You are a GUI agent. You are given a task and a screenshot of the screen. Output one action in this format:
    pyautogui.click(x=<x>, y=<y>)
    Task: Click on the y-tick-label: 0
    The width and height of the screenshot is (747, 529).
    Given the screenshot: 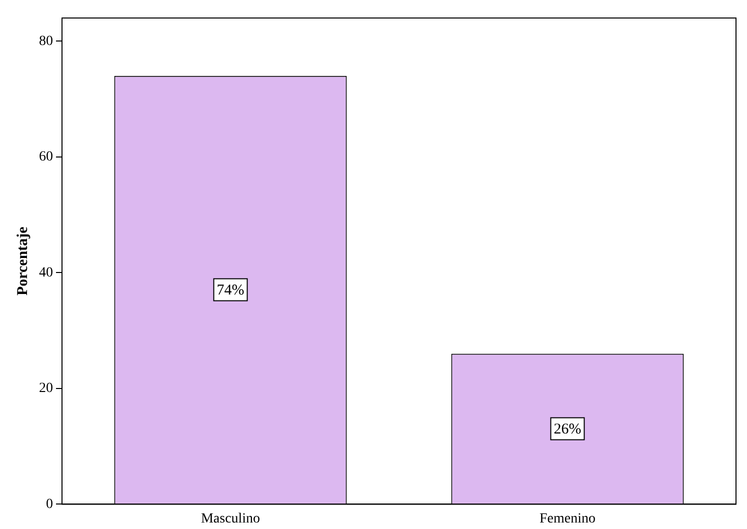 What is the action you would take?
    pyautogui.click(x=49, y=504)
    